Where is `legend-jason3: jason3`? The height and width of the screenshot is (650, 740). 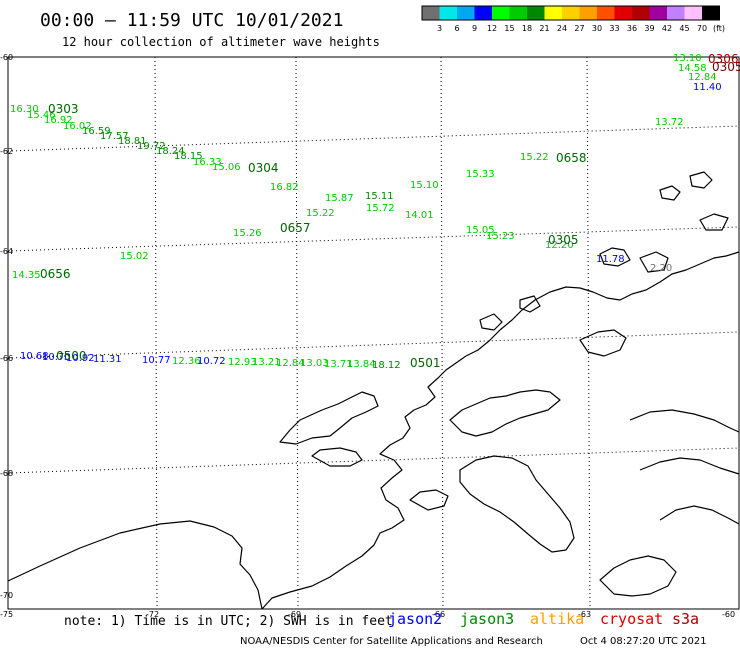 legend-jason3: jason3 is located at coordinates (487, 619).